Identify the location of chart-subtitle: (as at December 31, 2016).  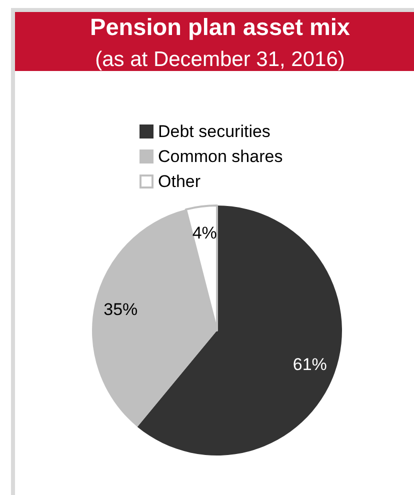
(220, 59).